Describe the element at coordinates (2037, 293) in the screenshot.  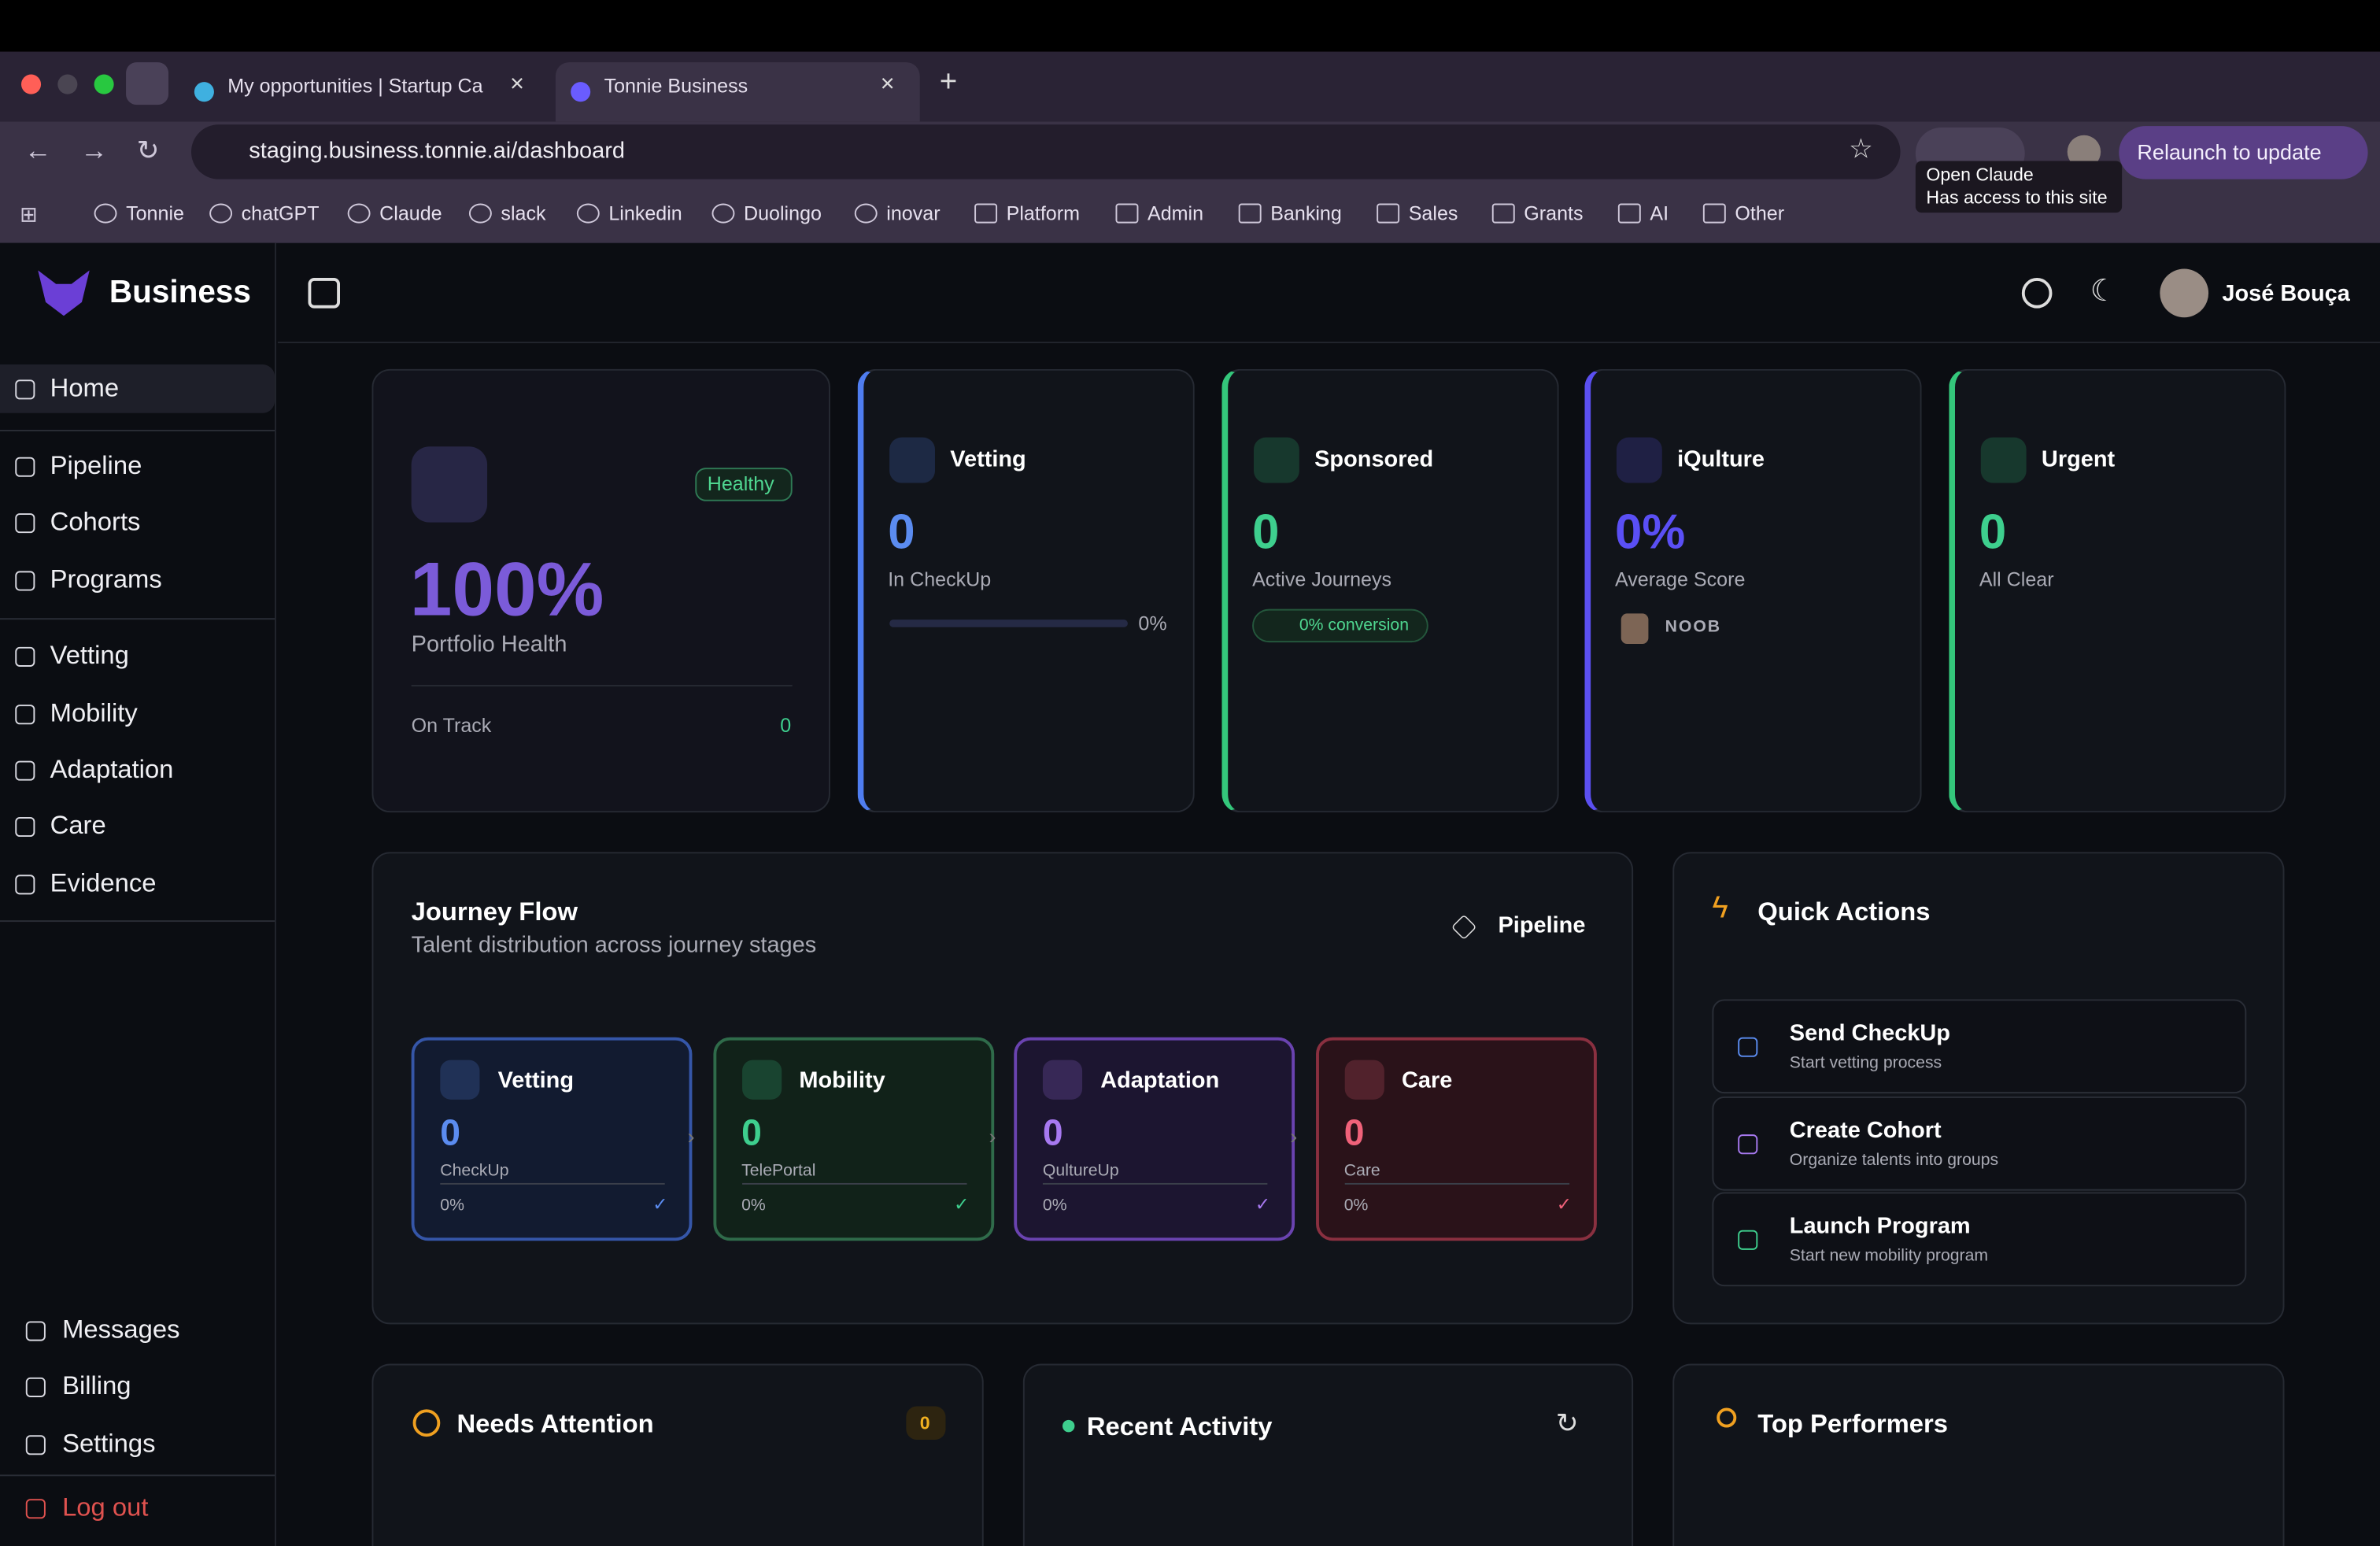
I see `language-button` at that location.